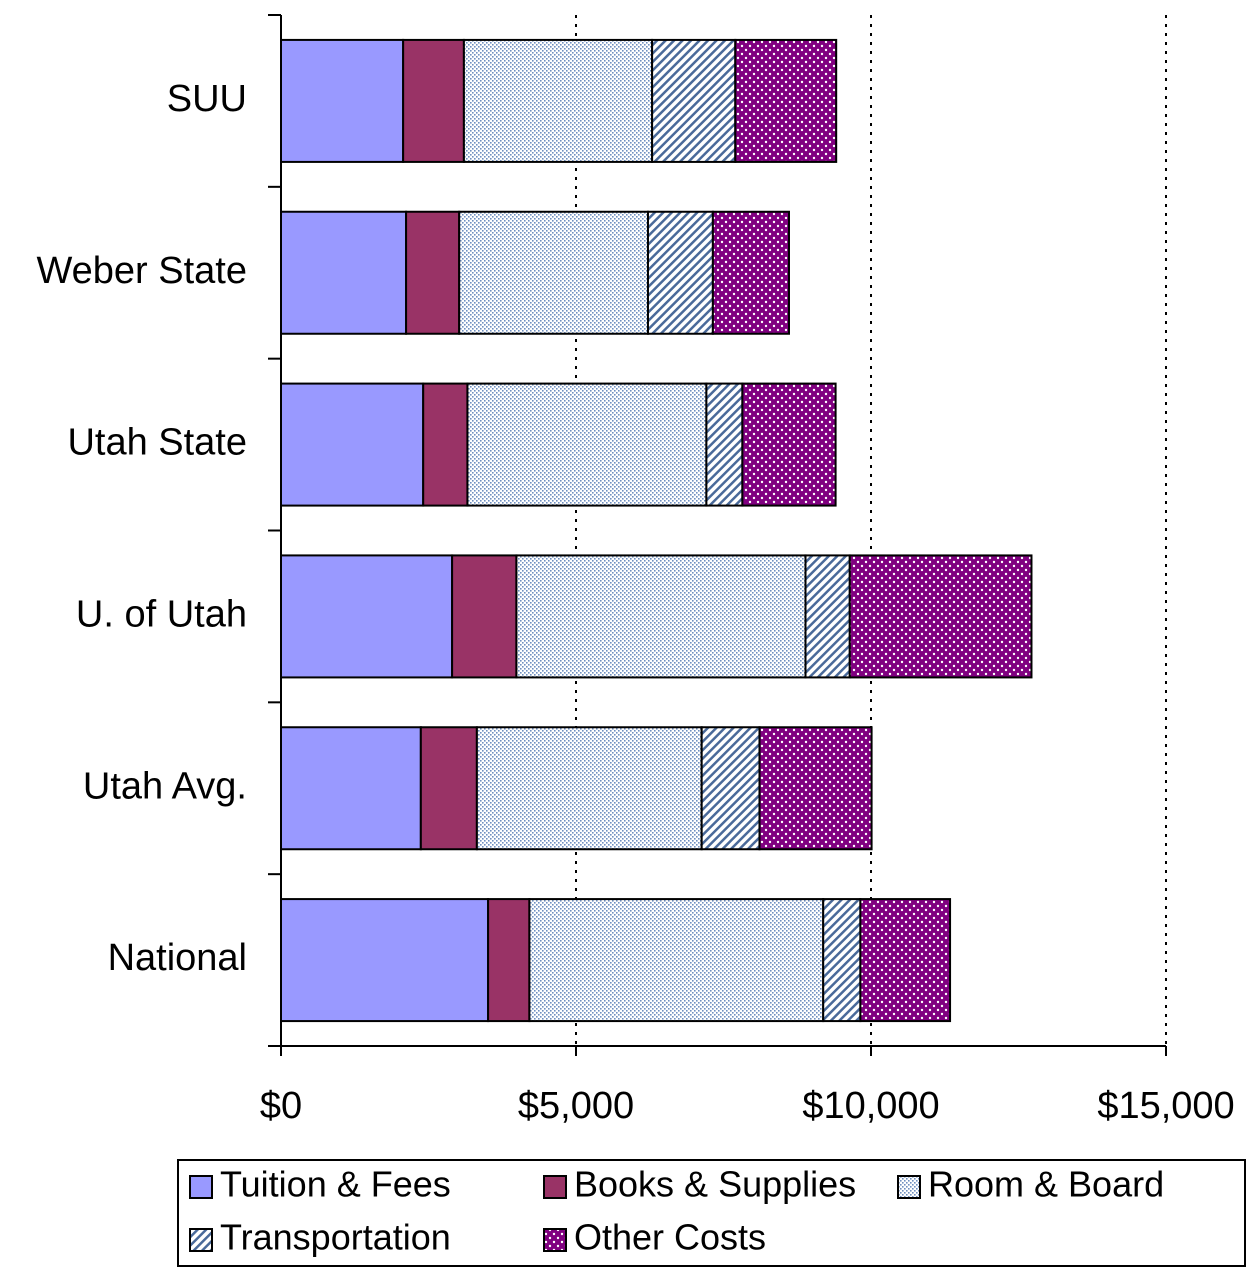  What do you see at coordinates (157, 443) in the screenshot?
I see `y-tick-label: Utah State` at bounding box center [157, 443].